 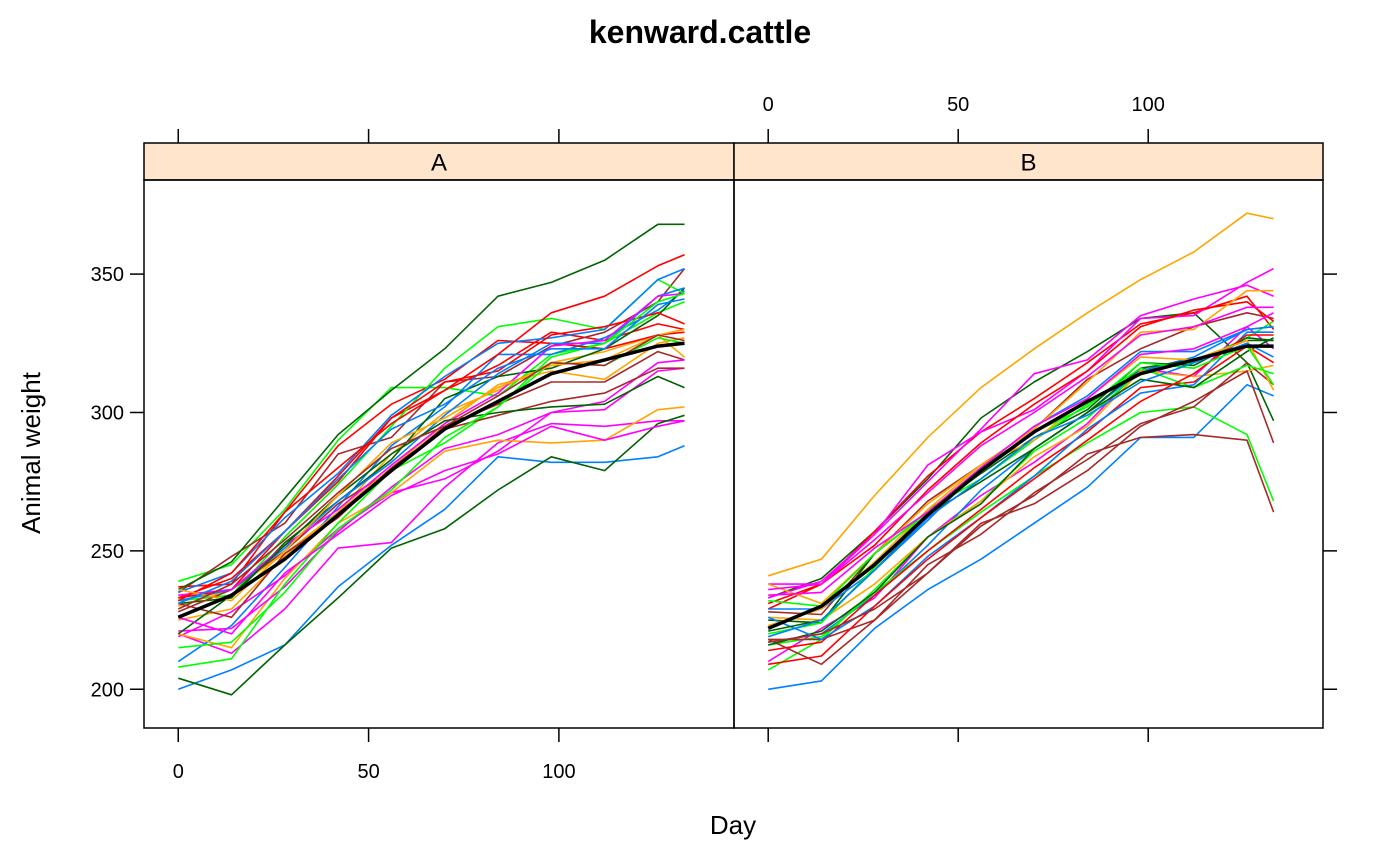 I want to click on strip-label: A, so click(x=439, y=163).